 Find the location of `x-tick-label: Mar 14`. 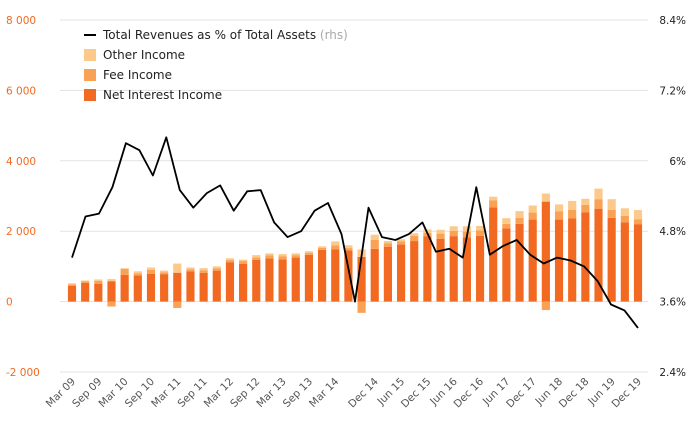

x-tick-label: Mar 14 is located at coordinates (324, 392).